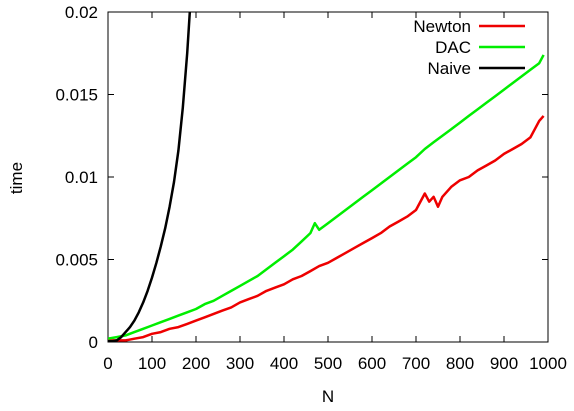 The width and height of the screenshot is (574, 411). What do you see at coordinates (76, 95) in the screenshot?
I see `y-tick-label: 0.015` at bounding box center [76, 95].